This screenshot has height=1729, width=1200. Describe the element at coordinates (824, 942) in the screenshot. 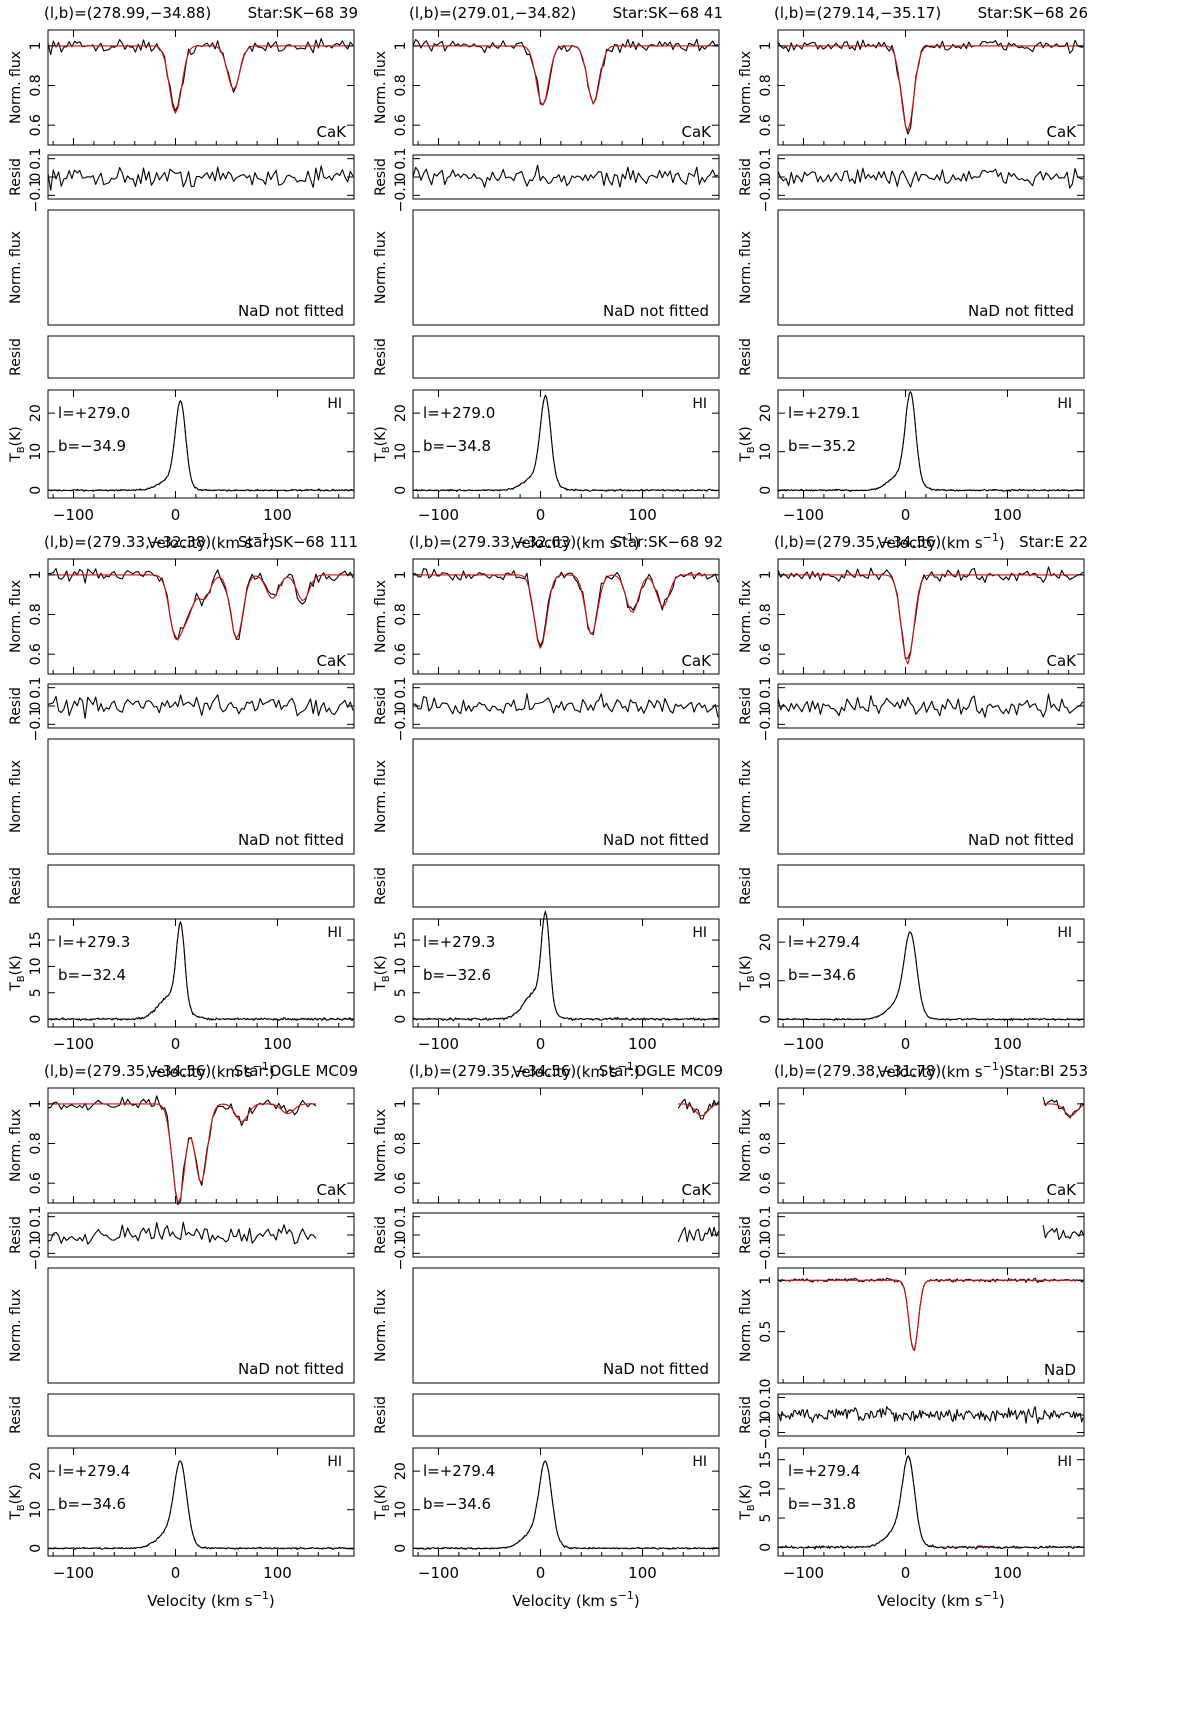

I see `hi-l-label: l=+279.4` at that location.